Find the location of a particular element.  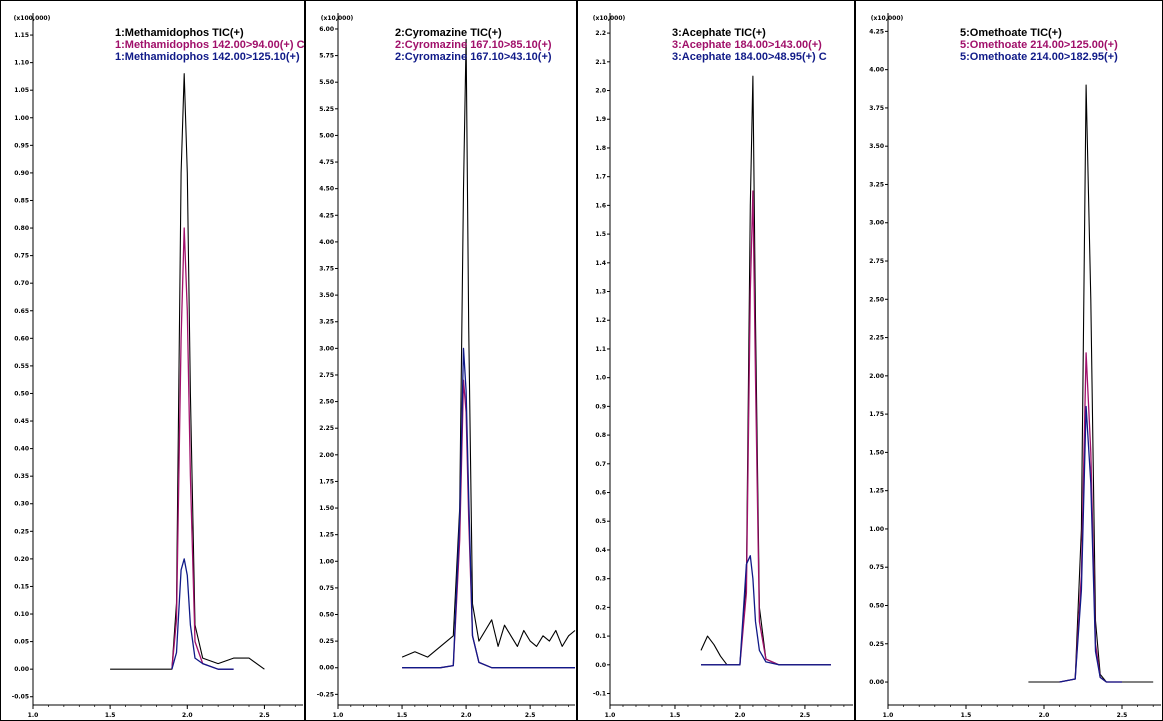

legend-entry-1: 2:Cyromazine TIC(+) is located at coordinates (448, 33).